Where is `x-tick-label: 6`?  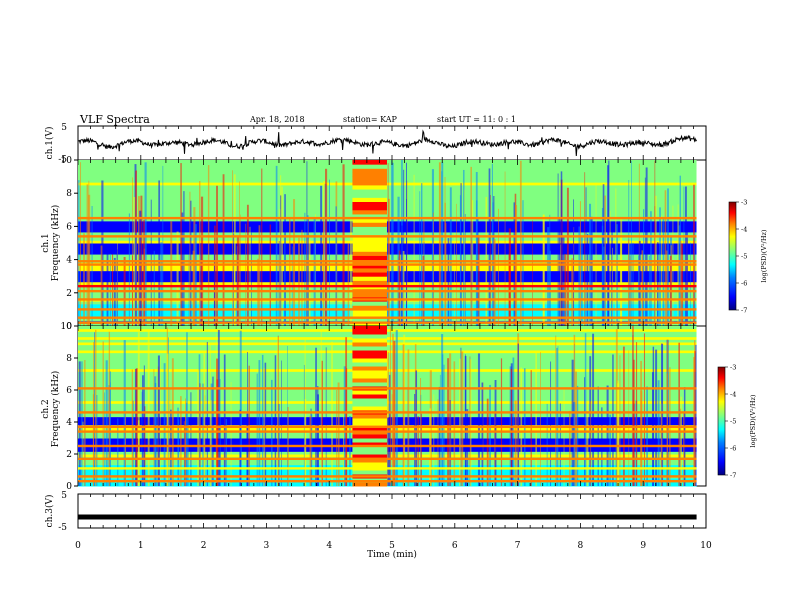 x-tick-label: 6 is located at coordinates (455, 546).